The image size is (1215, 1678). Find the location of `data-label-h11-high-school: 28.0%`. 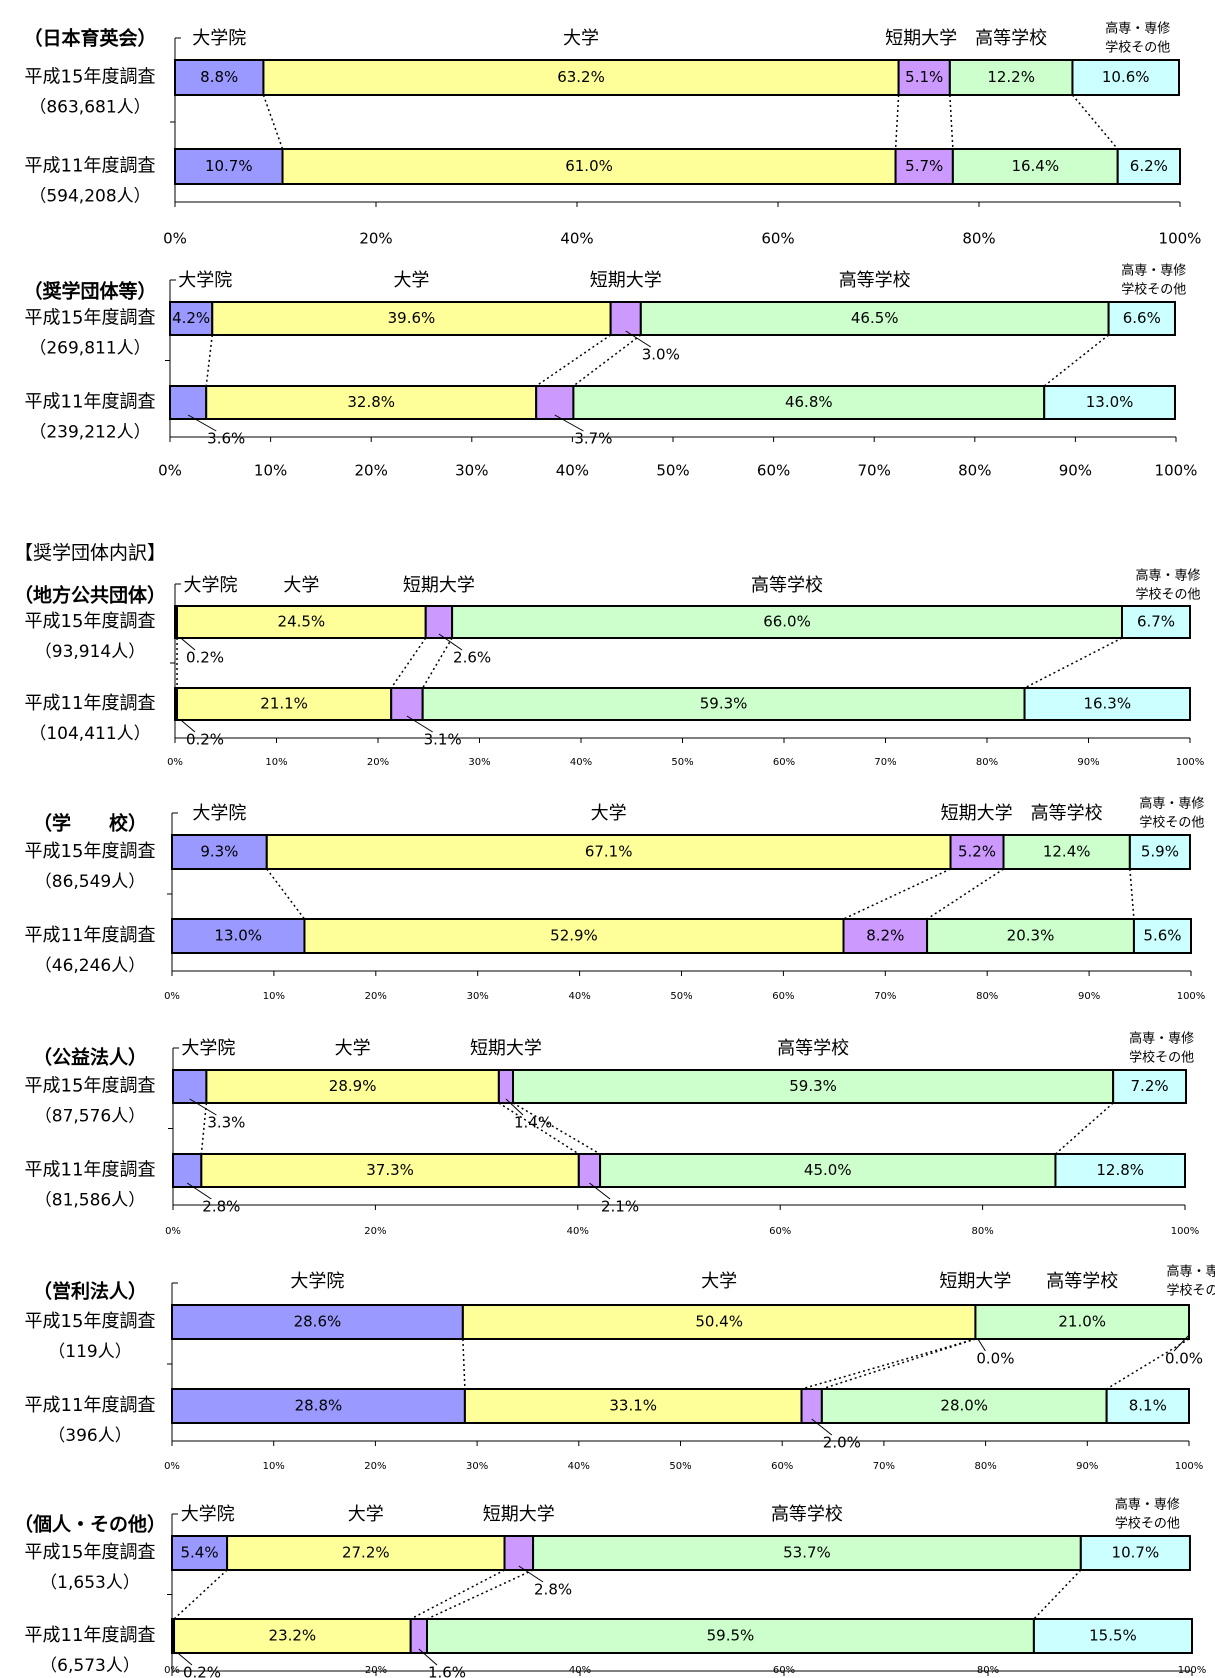

data-label-h11-high-school: 28.0% is located at coordinates (964, 1406).